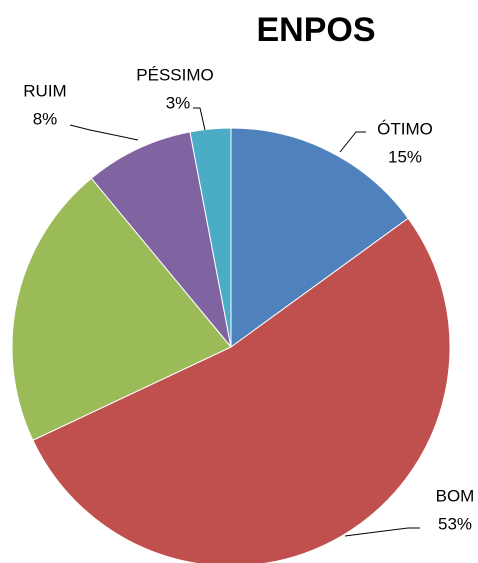 This screenshot has width=478, height=563. Describe the element at coordinates (455, 495) in the screenshot. I see `slice-label: BOM` at that location.